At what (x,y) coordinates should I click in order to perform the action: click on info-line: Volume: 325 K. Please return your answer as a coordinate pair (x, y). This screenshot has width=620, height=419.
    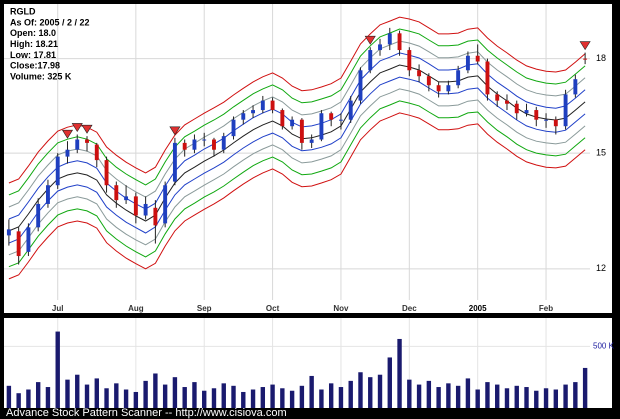
    Looking at the image, I should click on (41, 76).